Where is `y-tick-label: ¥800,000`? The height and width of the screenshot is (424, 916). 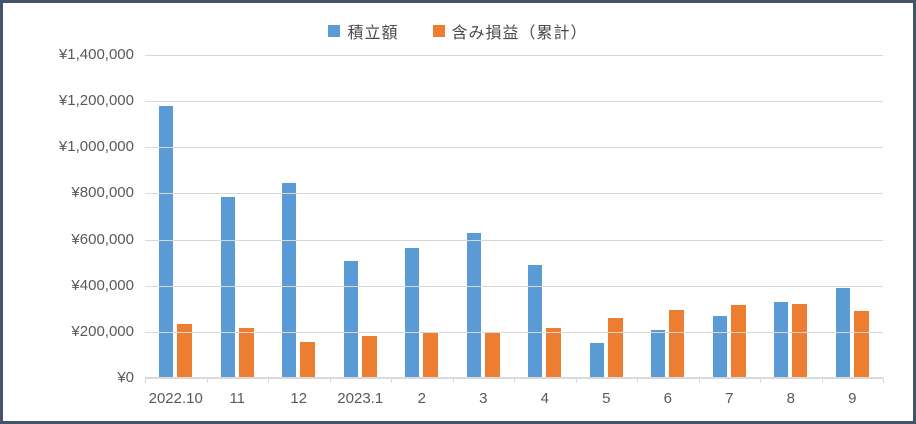 y-tick-label: ¥800,000 is located at coordinates (102, 193).